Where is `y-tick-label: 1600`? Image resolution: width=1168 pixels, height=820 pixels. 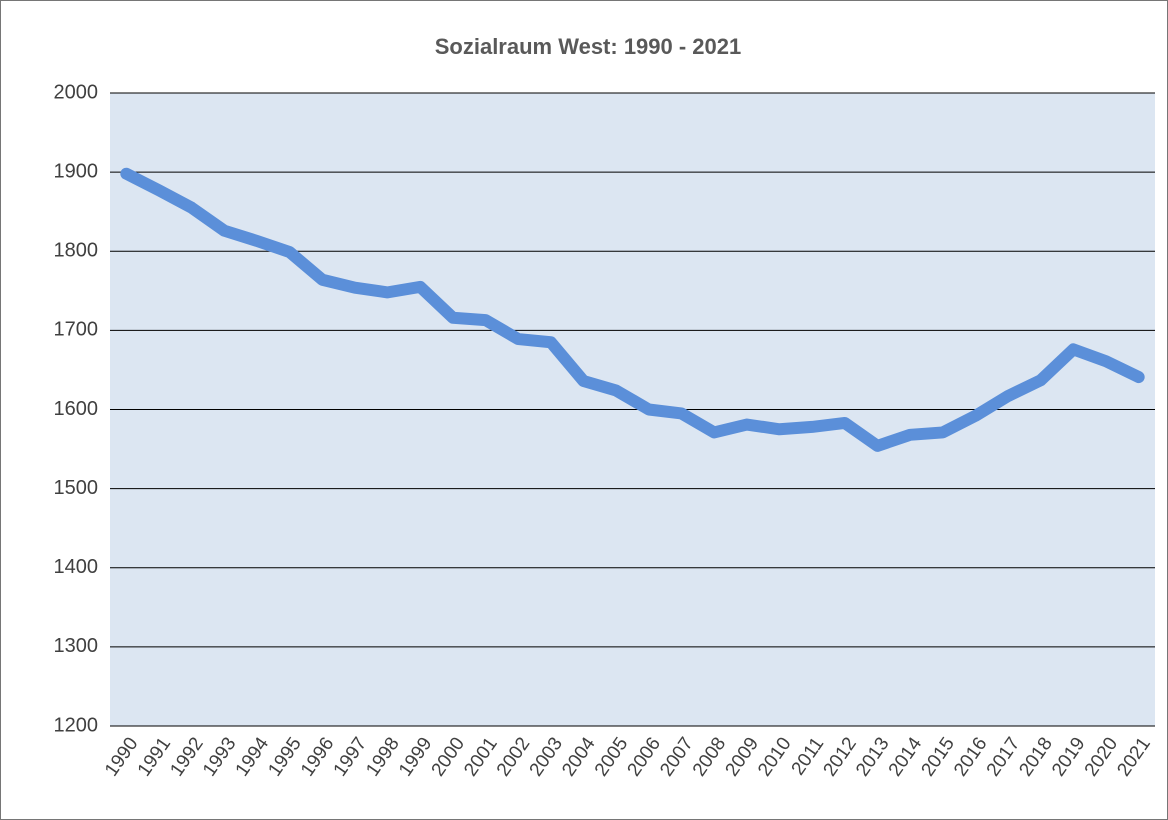 y-tick-label: 1600 is located at coordinates (76, 409).